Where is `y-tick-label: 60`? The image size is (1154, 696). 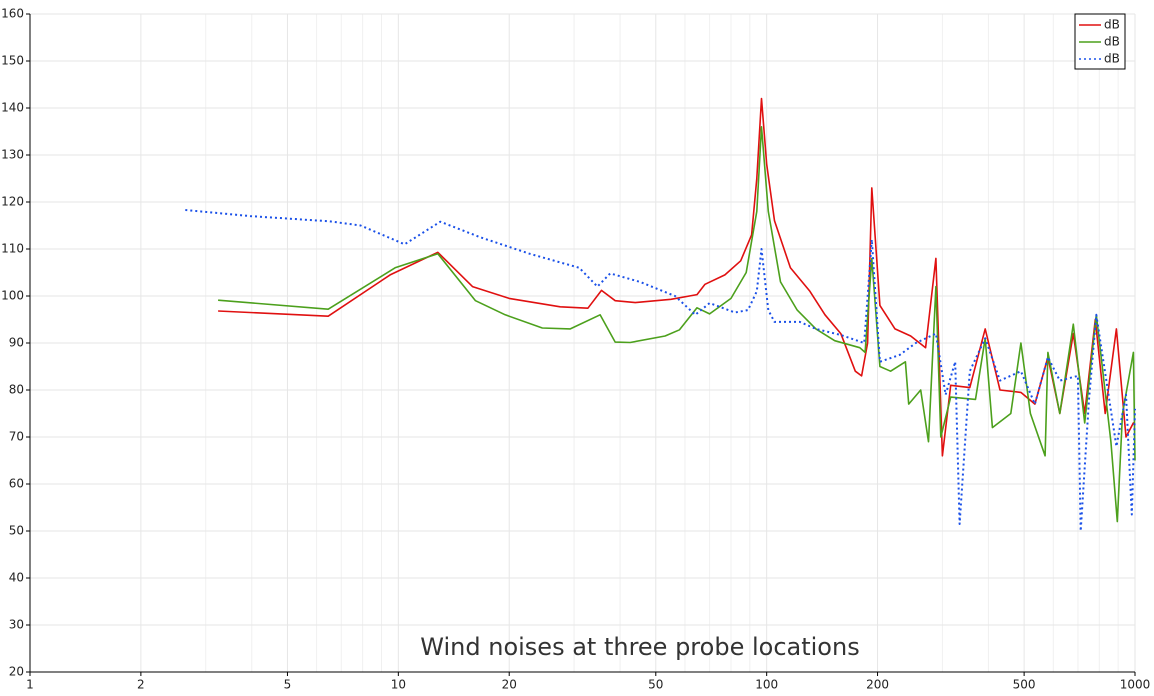
y-tick-label: 60 is located at coordinates (16, 484).